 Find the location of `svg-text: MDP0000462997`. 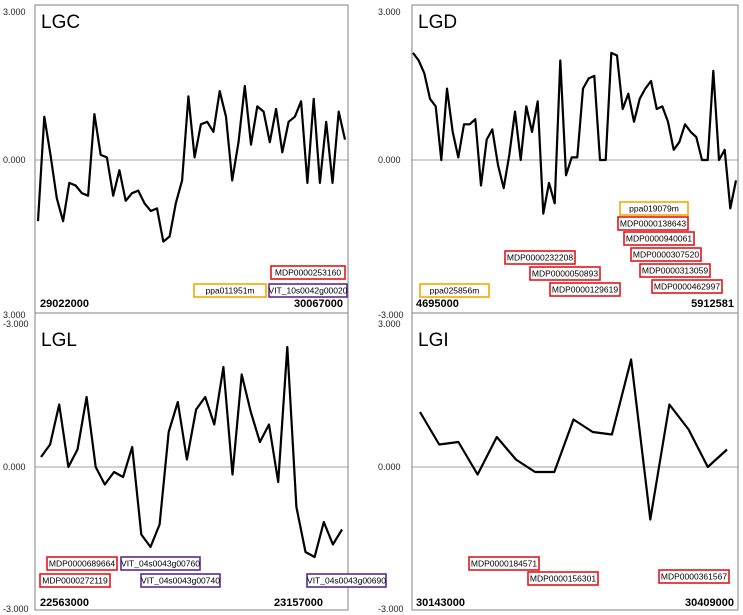

svg-text: MDP0000462997 is located at coordinates (687, 287).